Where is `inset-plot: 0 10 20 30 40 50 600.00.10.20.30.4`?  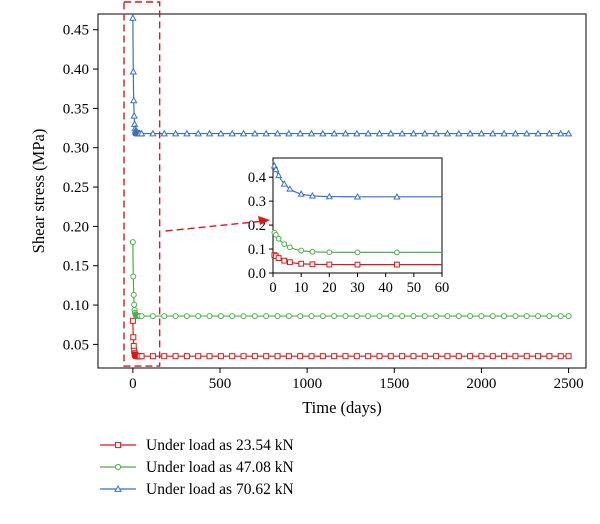 inset-plot: 0 10 20 30 40 50 600.00.10.20.30.4 is located at coordinates (307, 226).